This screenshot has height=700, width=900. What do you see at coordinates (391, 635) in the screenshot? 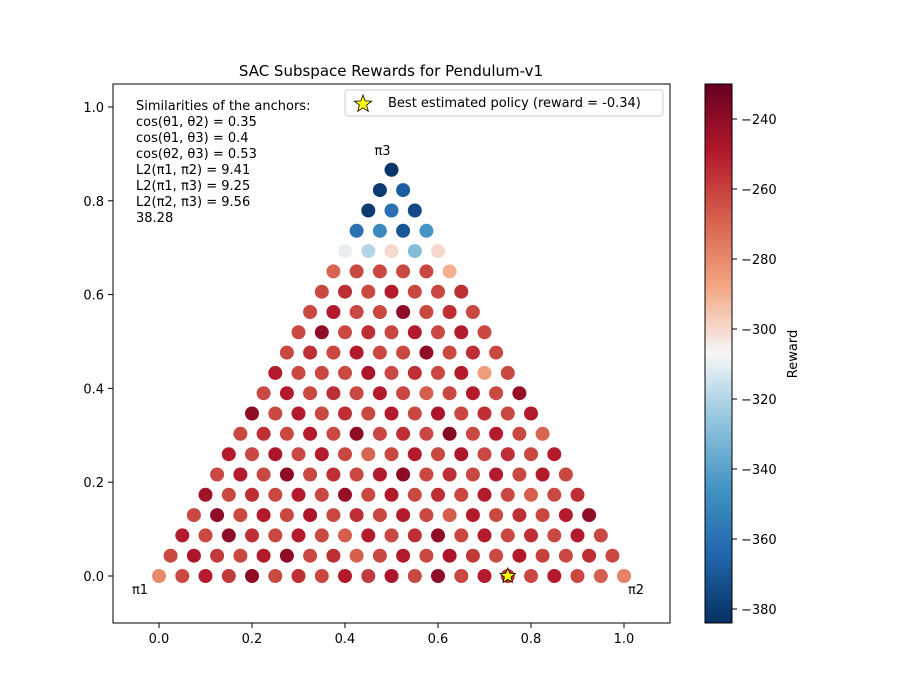
I see `x-axis: 0.0 0.2 0.4 0.6 0.8 1.0` at bounding box center [391, 635].